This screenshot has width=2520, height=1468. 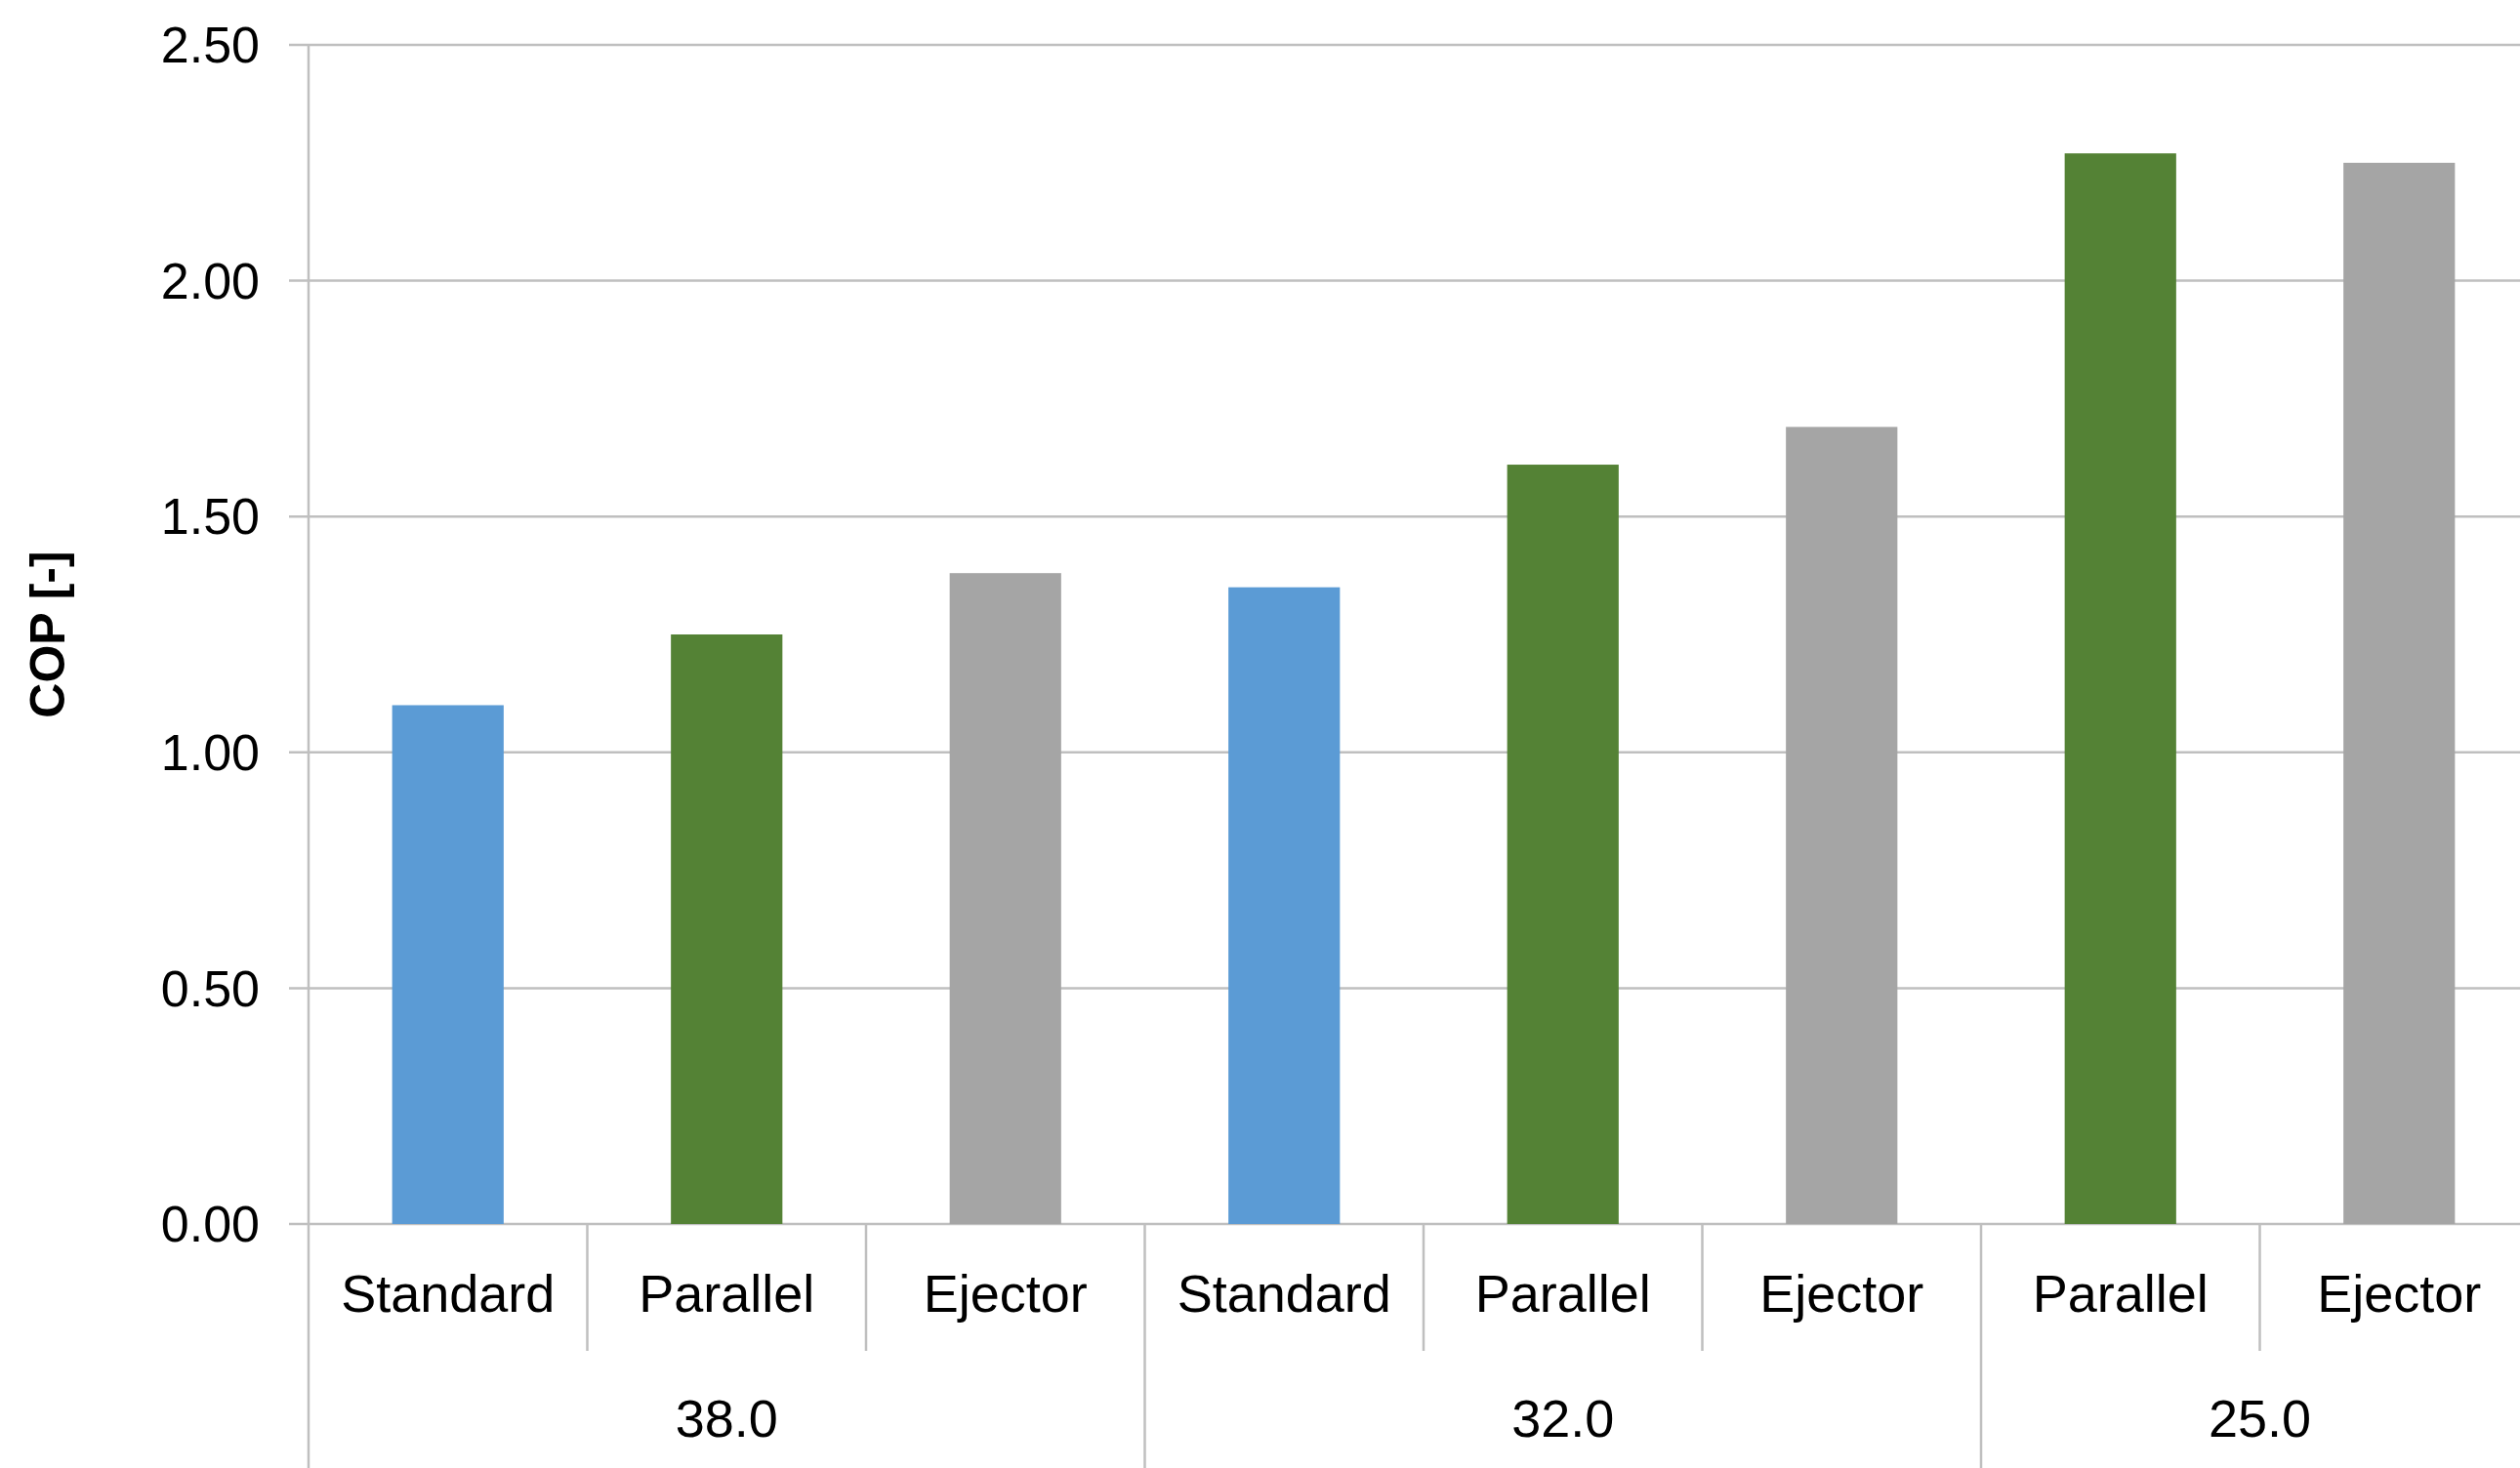 I want to click on y-tick-label: 1.00, so click(x=210, y=752).